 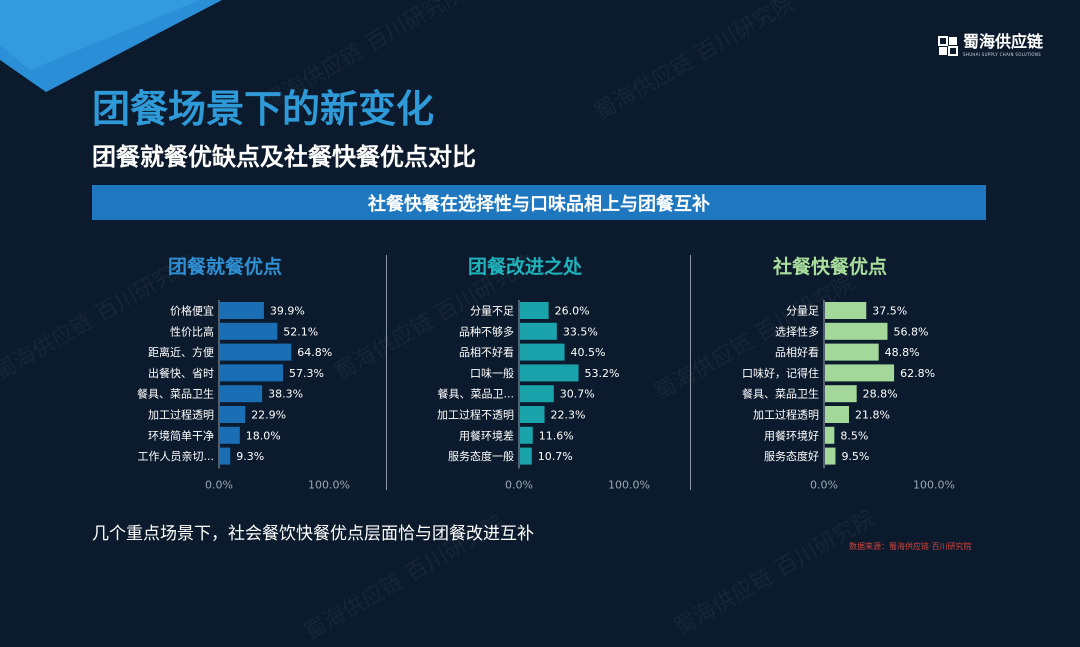 I want to click on brand-logo: 蜀海供应链 SHUHAI SUPPLY CHAIN SOLUTIONS, so click(x=990, y=45).